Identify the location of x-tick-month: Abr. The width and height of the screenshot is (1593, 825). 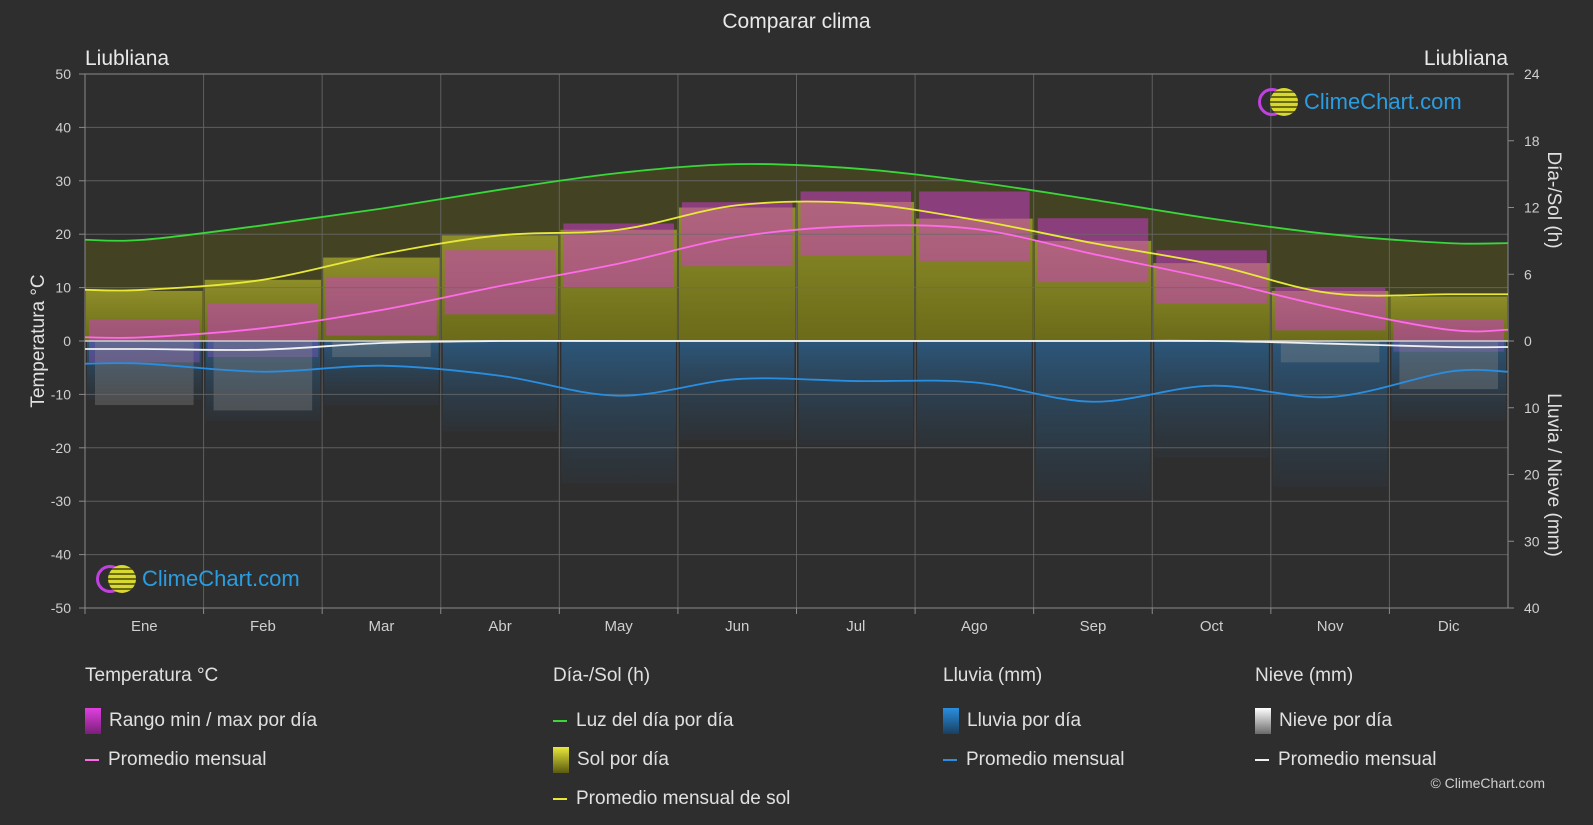
(499, 626).